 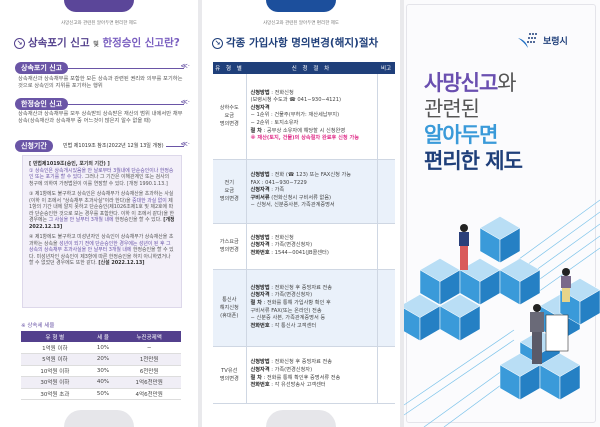 I want to click on procedure-line: FAX : 041−930−7229, so click(x=278, y=182).